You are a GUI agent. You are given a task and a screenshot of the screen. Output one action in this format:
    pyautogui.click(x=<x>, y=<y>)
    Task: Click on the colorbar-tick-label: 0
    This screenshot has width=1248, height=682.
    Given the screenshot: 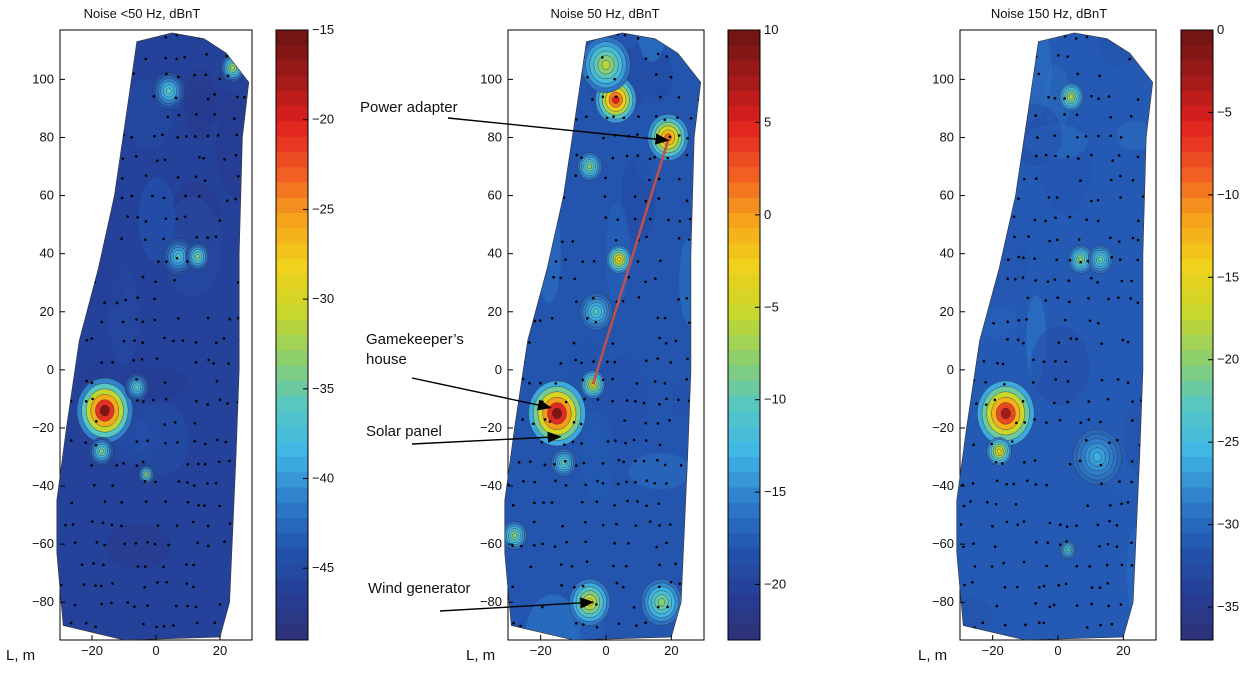 What is the action you would take?
    pyautogui.click(x=1220, y=29)
    